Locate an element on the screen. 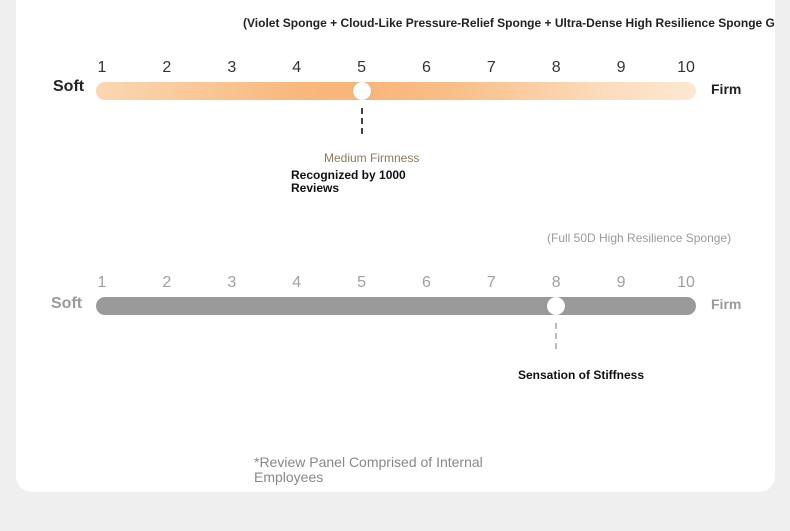 This screenshot has width=790, height=531. scale1-rating-label: Medium Firmness is located at coordinates (372, 158).